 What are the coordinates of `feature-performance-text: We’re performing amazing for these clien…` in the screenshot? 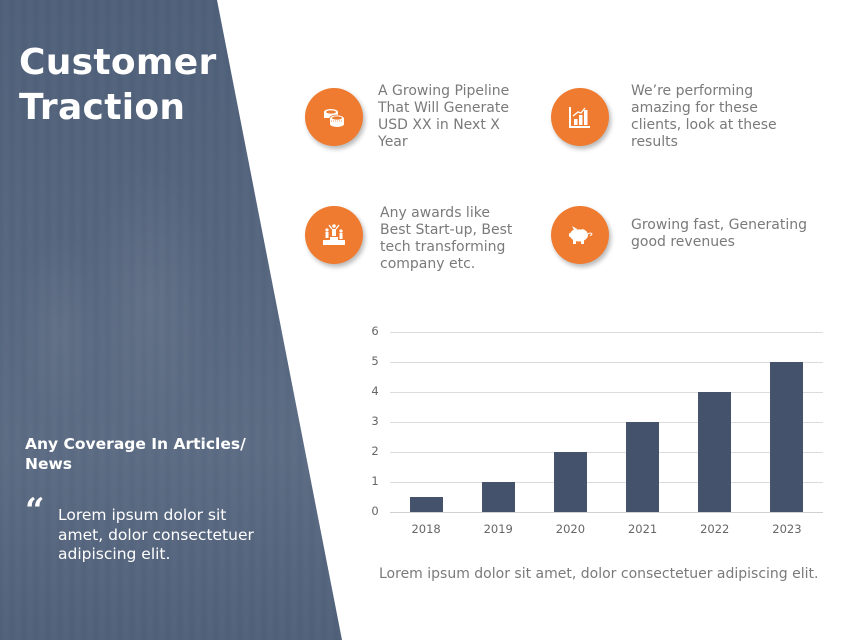 It's located at (704, 116).